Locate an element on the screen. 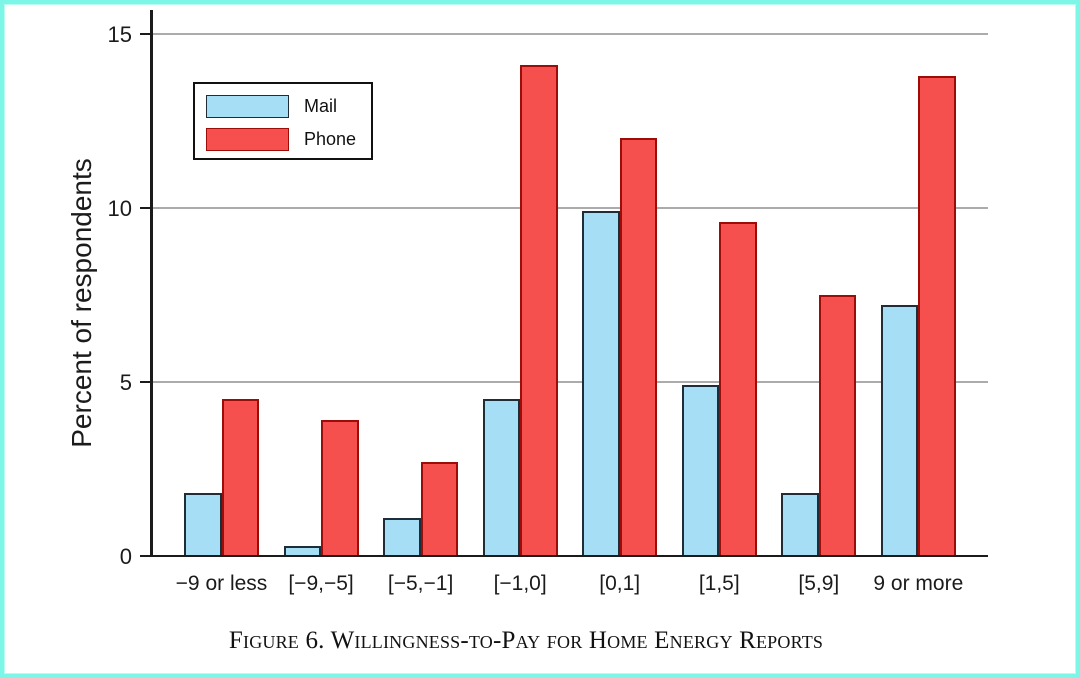 The image size is (1080, 678). legend-item-mail: Mail is located at coordinates (285, 106).